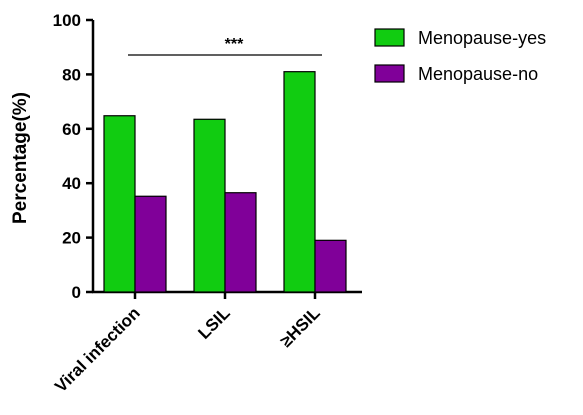 The width and height of the screenshot is (583, 415). What do you see at coordinates (299, 326) in the screenshot?
I see `x-tick-label: ≥HSIL` at bounding box center [299, 326].